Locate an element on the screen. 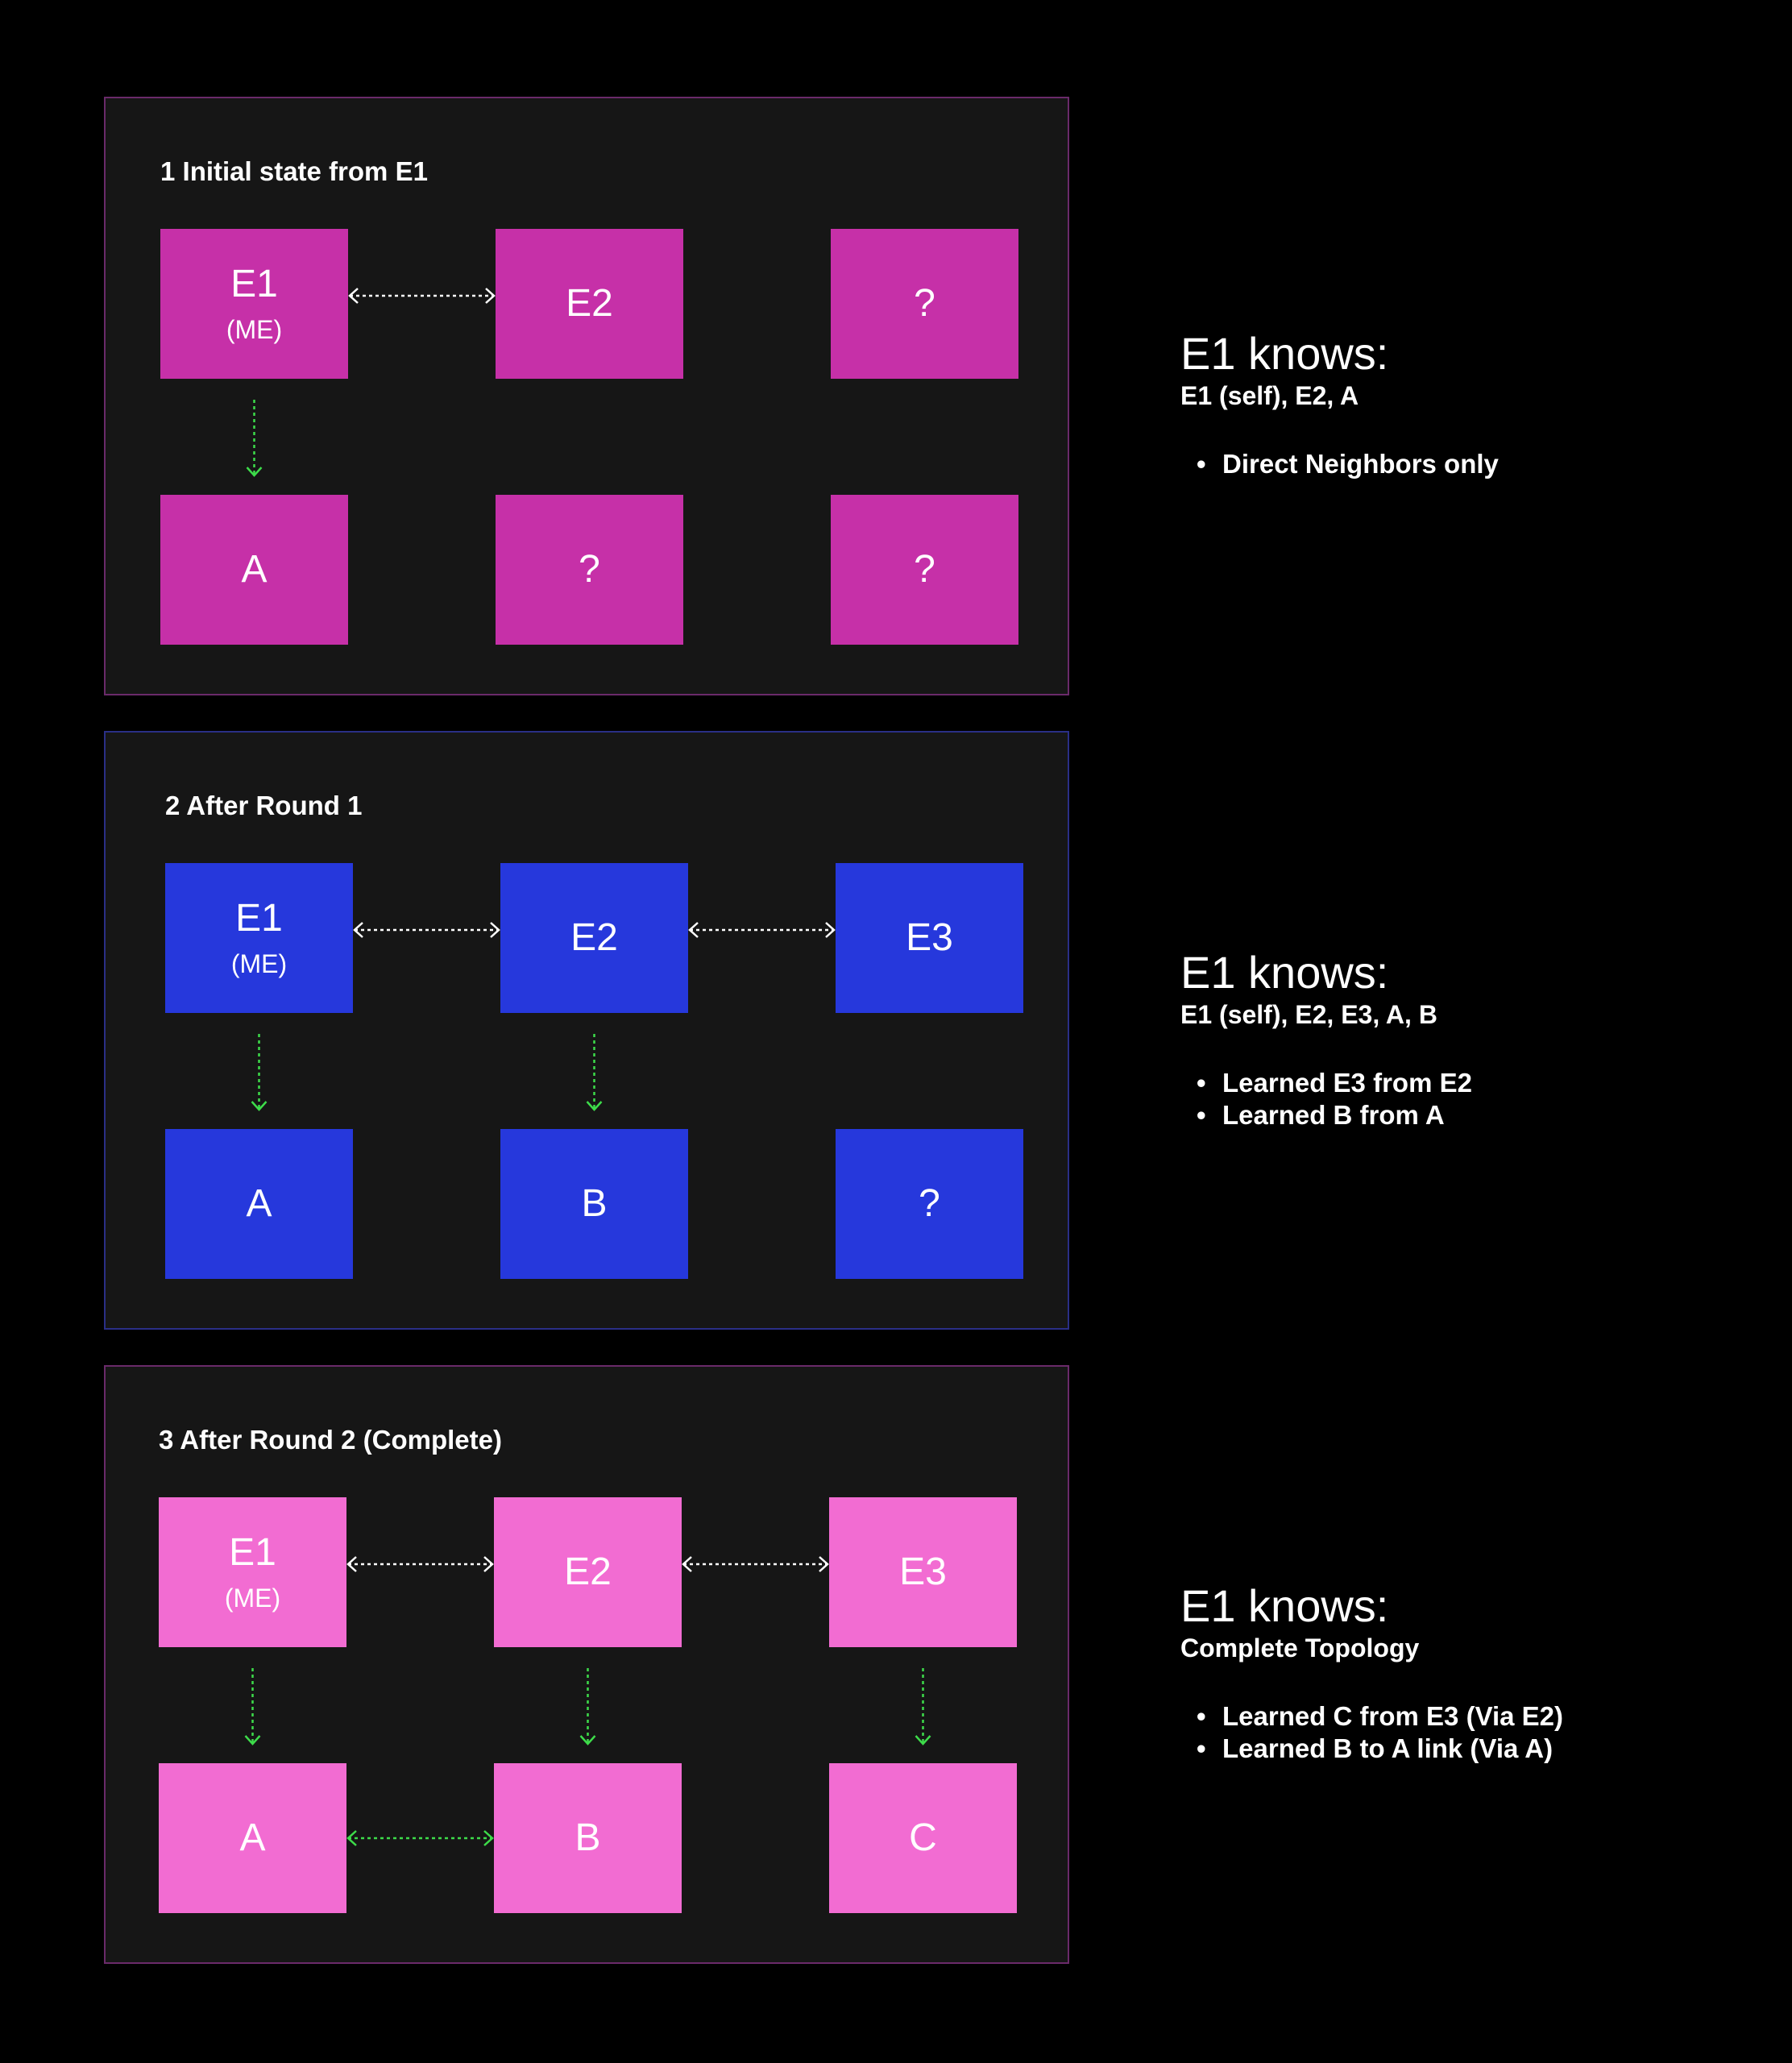 This screenshot has width=1792, height=2063. known-nodes: E1 (self), E2, A is located at coordinates (1269, 395).